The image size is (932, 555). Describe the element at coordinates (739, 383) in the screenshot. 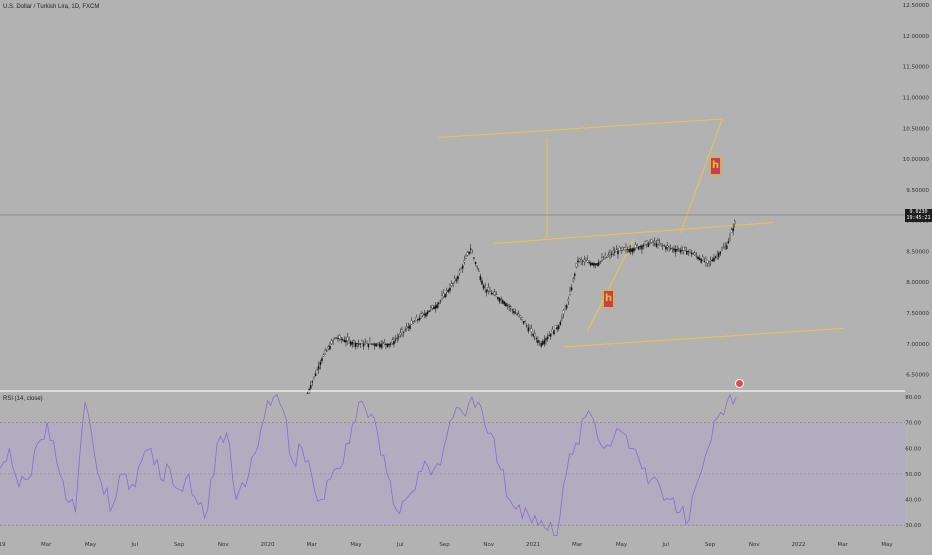

I see `flag-event-icon` at that location.